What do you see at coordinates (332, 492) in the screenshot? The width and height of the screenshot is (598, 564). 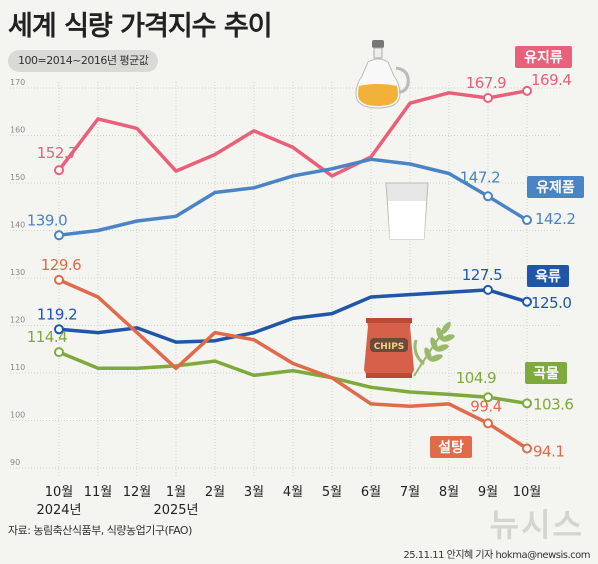 I see `x-tick-label: 5월` at bounding box center [332, 492].